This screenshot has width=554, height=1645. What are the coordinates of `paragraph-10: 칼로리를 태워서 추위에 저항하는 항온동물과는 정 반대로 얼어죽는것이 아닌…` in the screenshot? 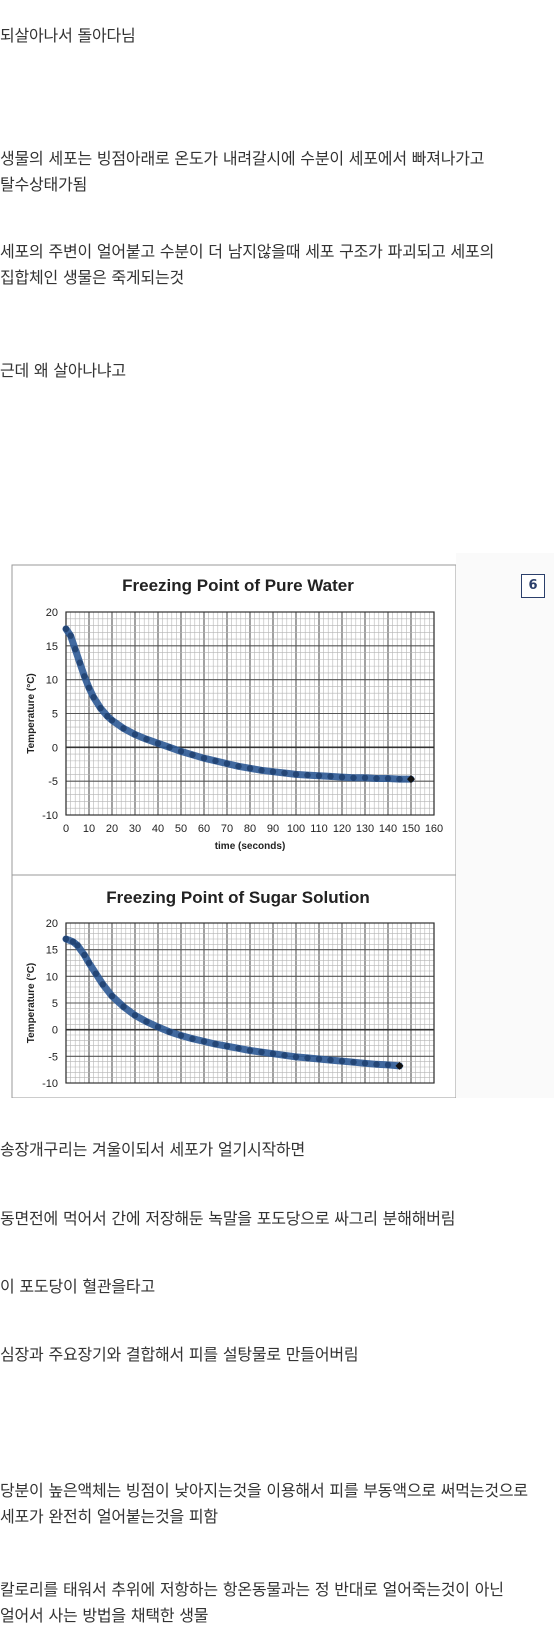 It's located at (252, 1602).